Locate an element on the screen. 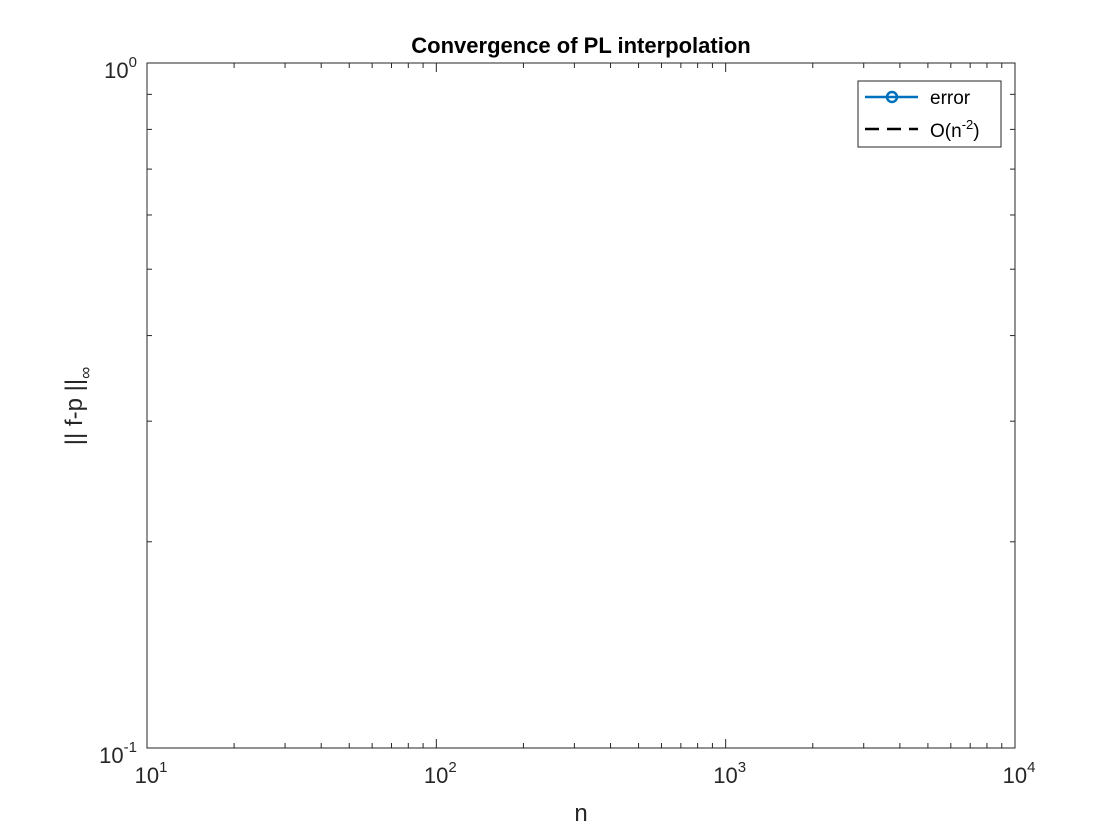 The height and width of the screenshot is (840, 1120). x-tick-label: 10² is located at coordinates (440, 773).